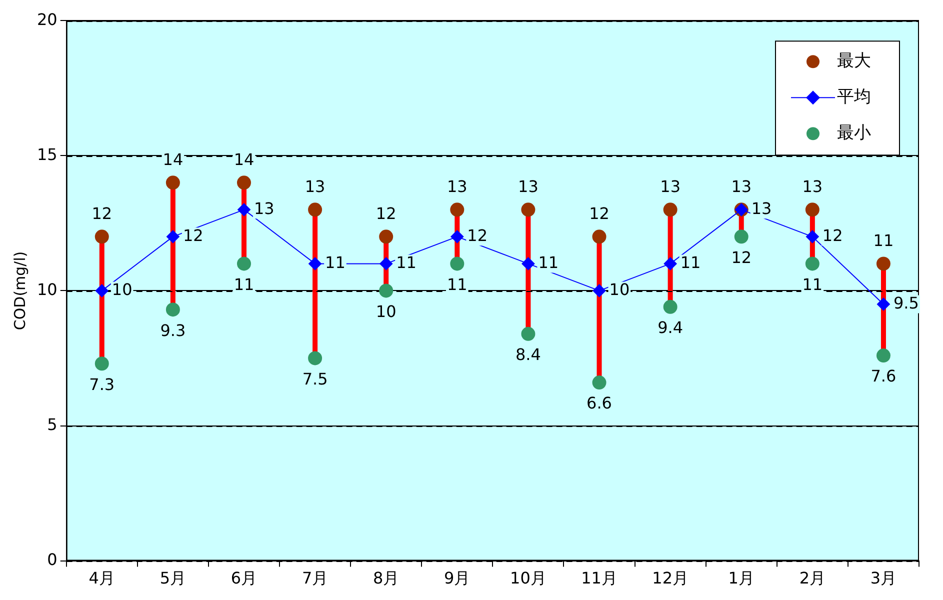  Describe the element at coordinates (670, 578) in the screenshot. I see `x-tick-label: 12月` at that location.